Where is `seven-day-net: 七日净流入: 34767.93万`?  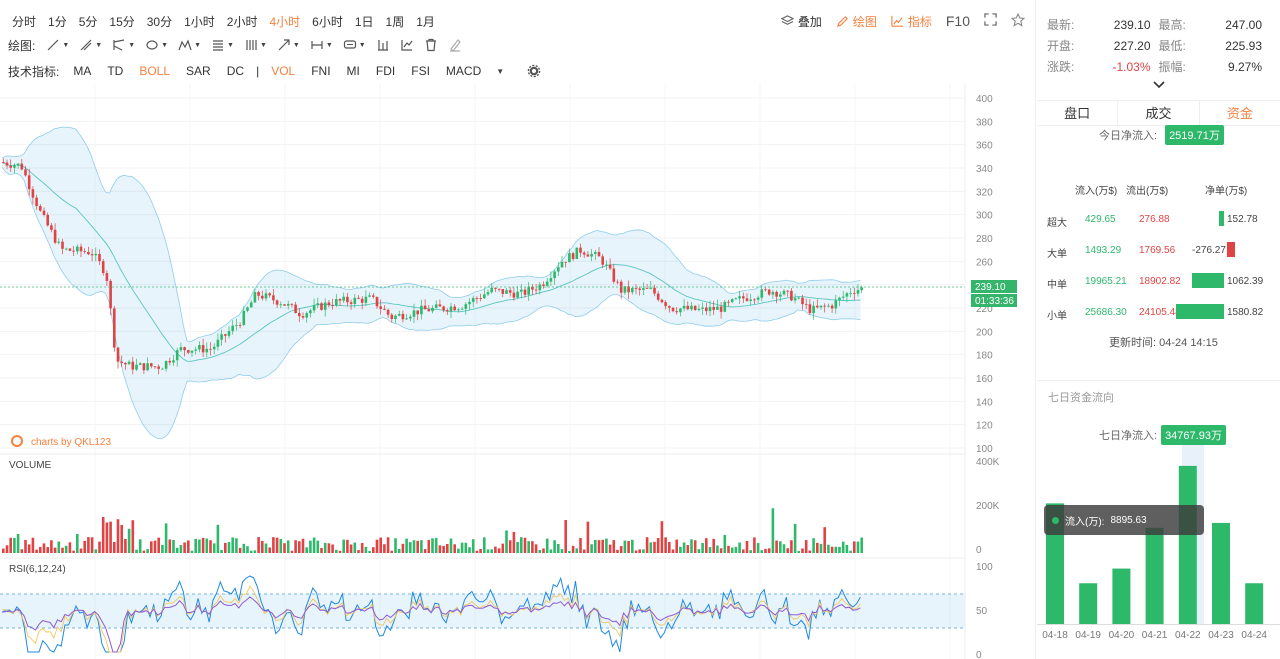
seven-day-net: 七日净流入: 34767.93万 is located at coordinates (1162, 435).